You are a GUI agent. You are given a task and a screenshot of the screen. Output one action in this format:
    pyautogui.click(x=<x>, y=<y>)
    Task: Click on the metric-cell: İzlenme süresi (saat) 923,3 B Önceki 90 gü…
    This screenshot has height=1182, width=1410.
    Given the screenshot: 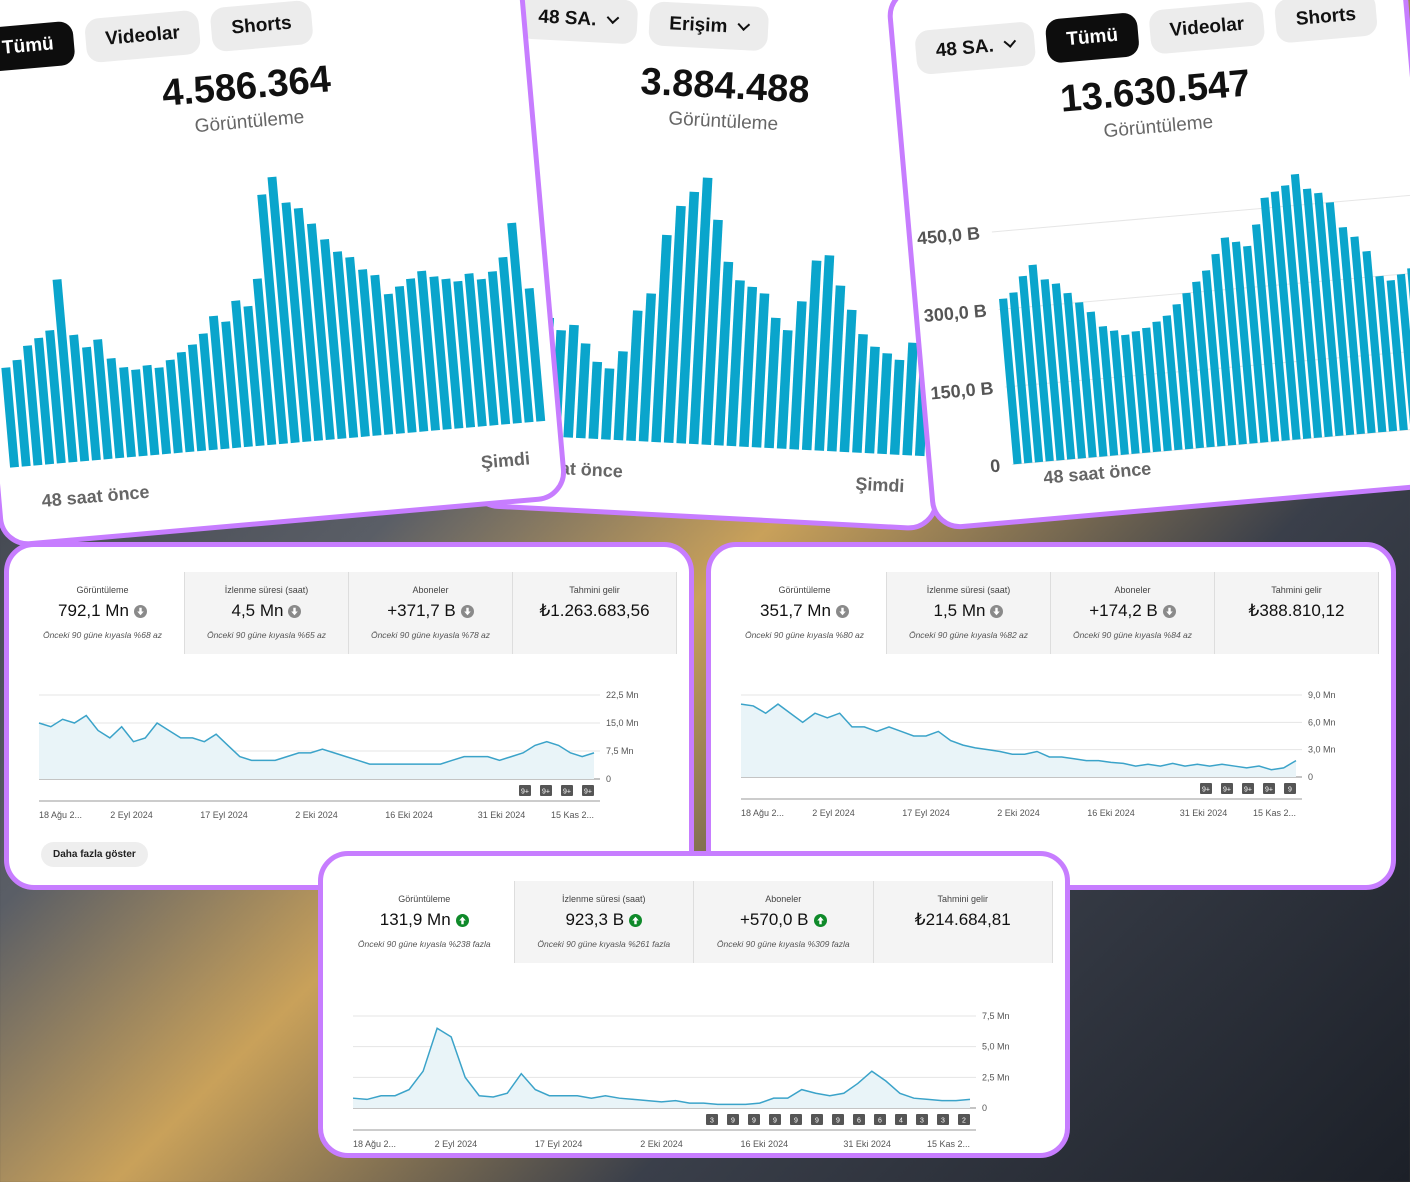 What is the action you would take?
    pyautogui.click(x=604, y=922)
    